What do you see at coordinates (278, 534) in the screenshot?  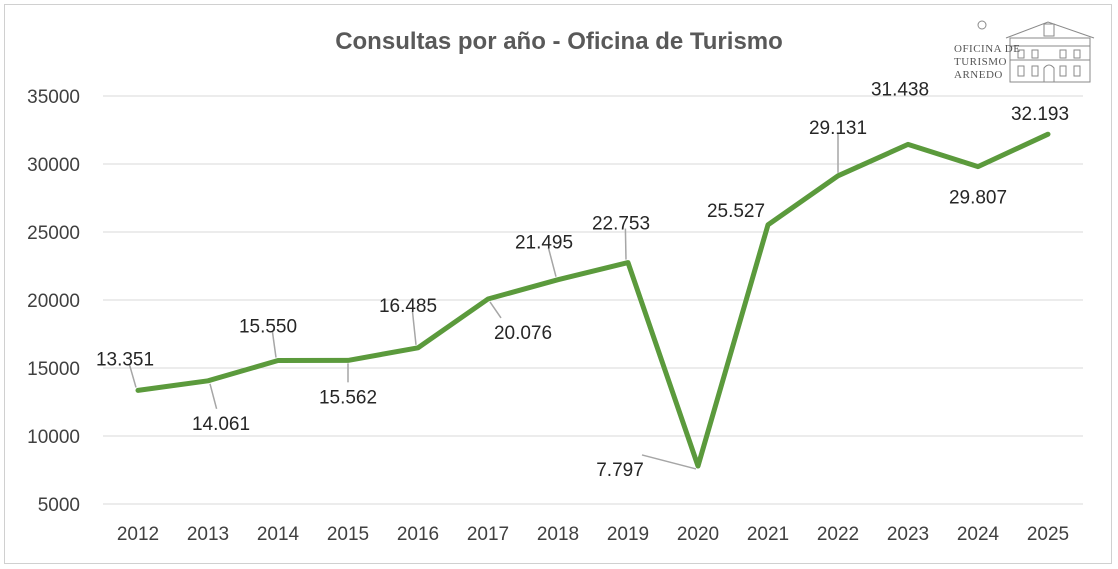 I see `x-tick-label: 2014` at bounding box center [278, 534].